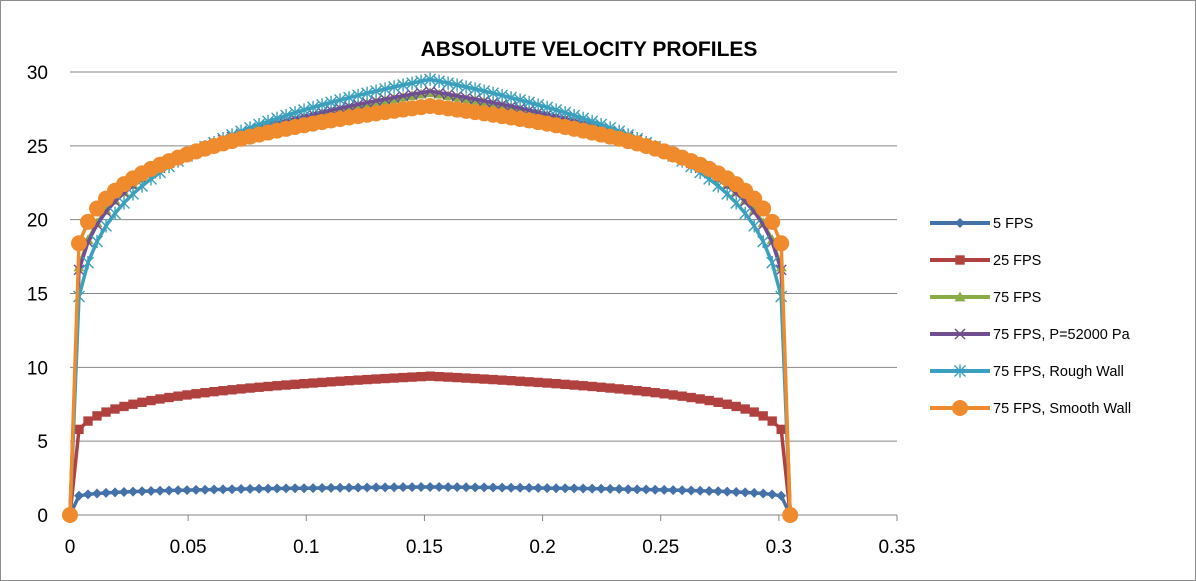  What do you see at coordinates (897, 547) in the screenshot?
I see `x-tick-label: 0.35` at bounding box center [897, 547].